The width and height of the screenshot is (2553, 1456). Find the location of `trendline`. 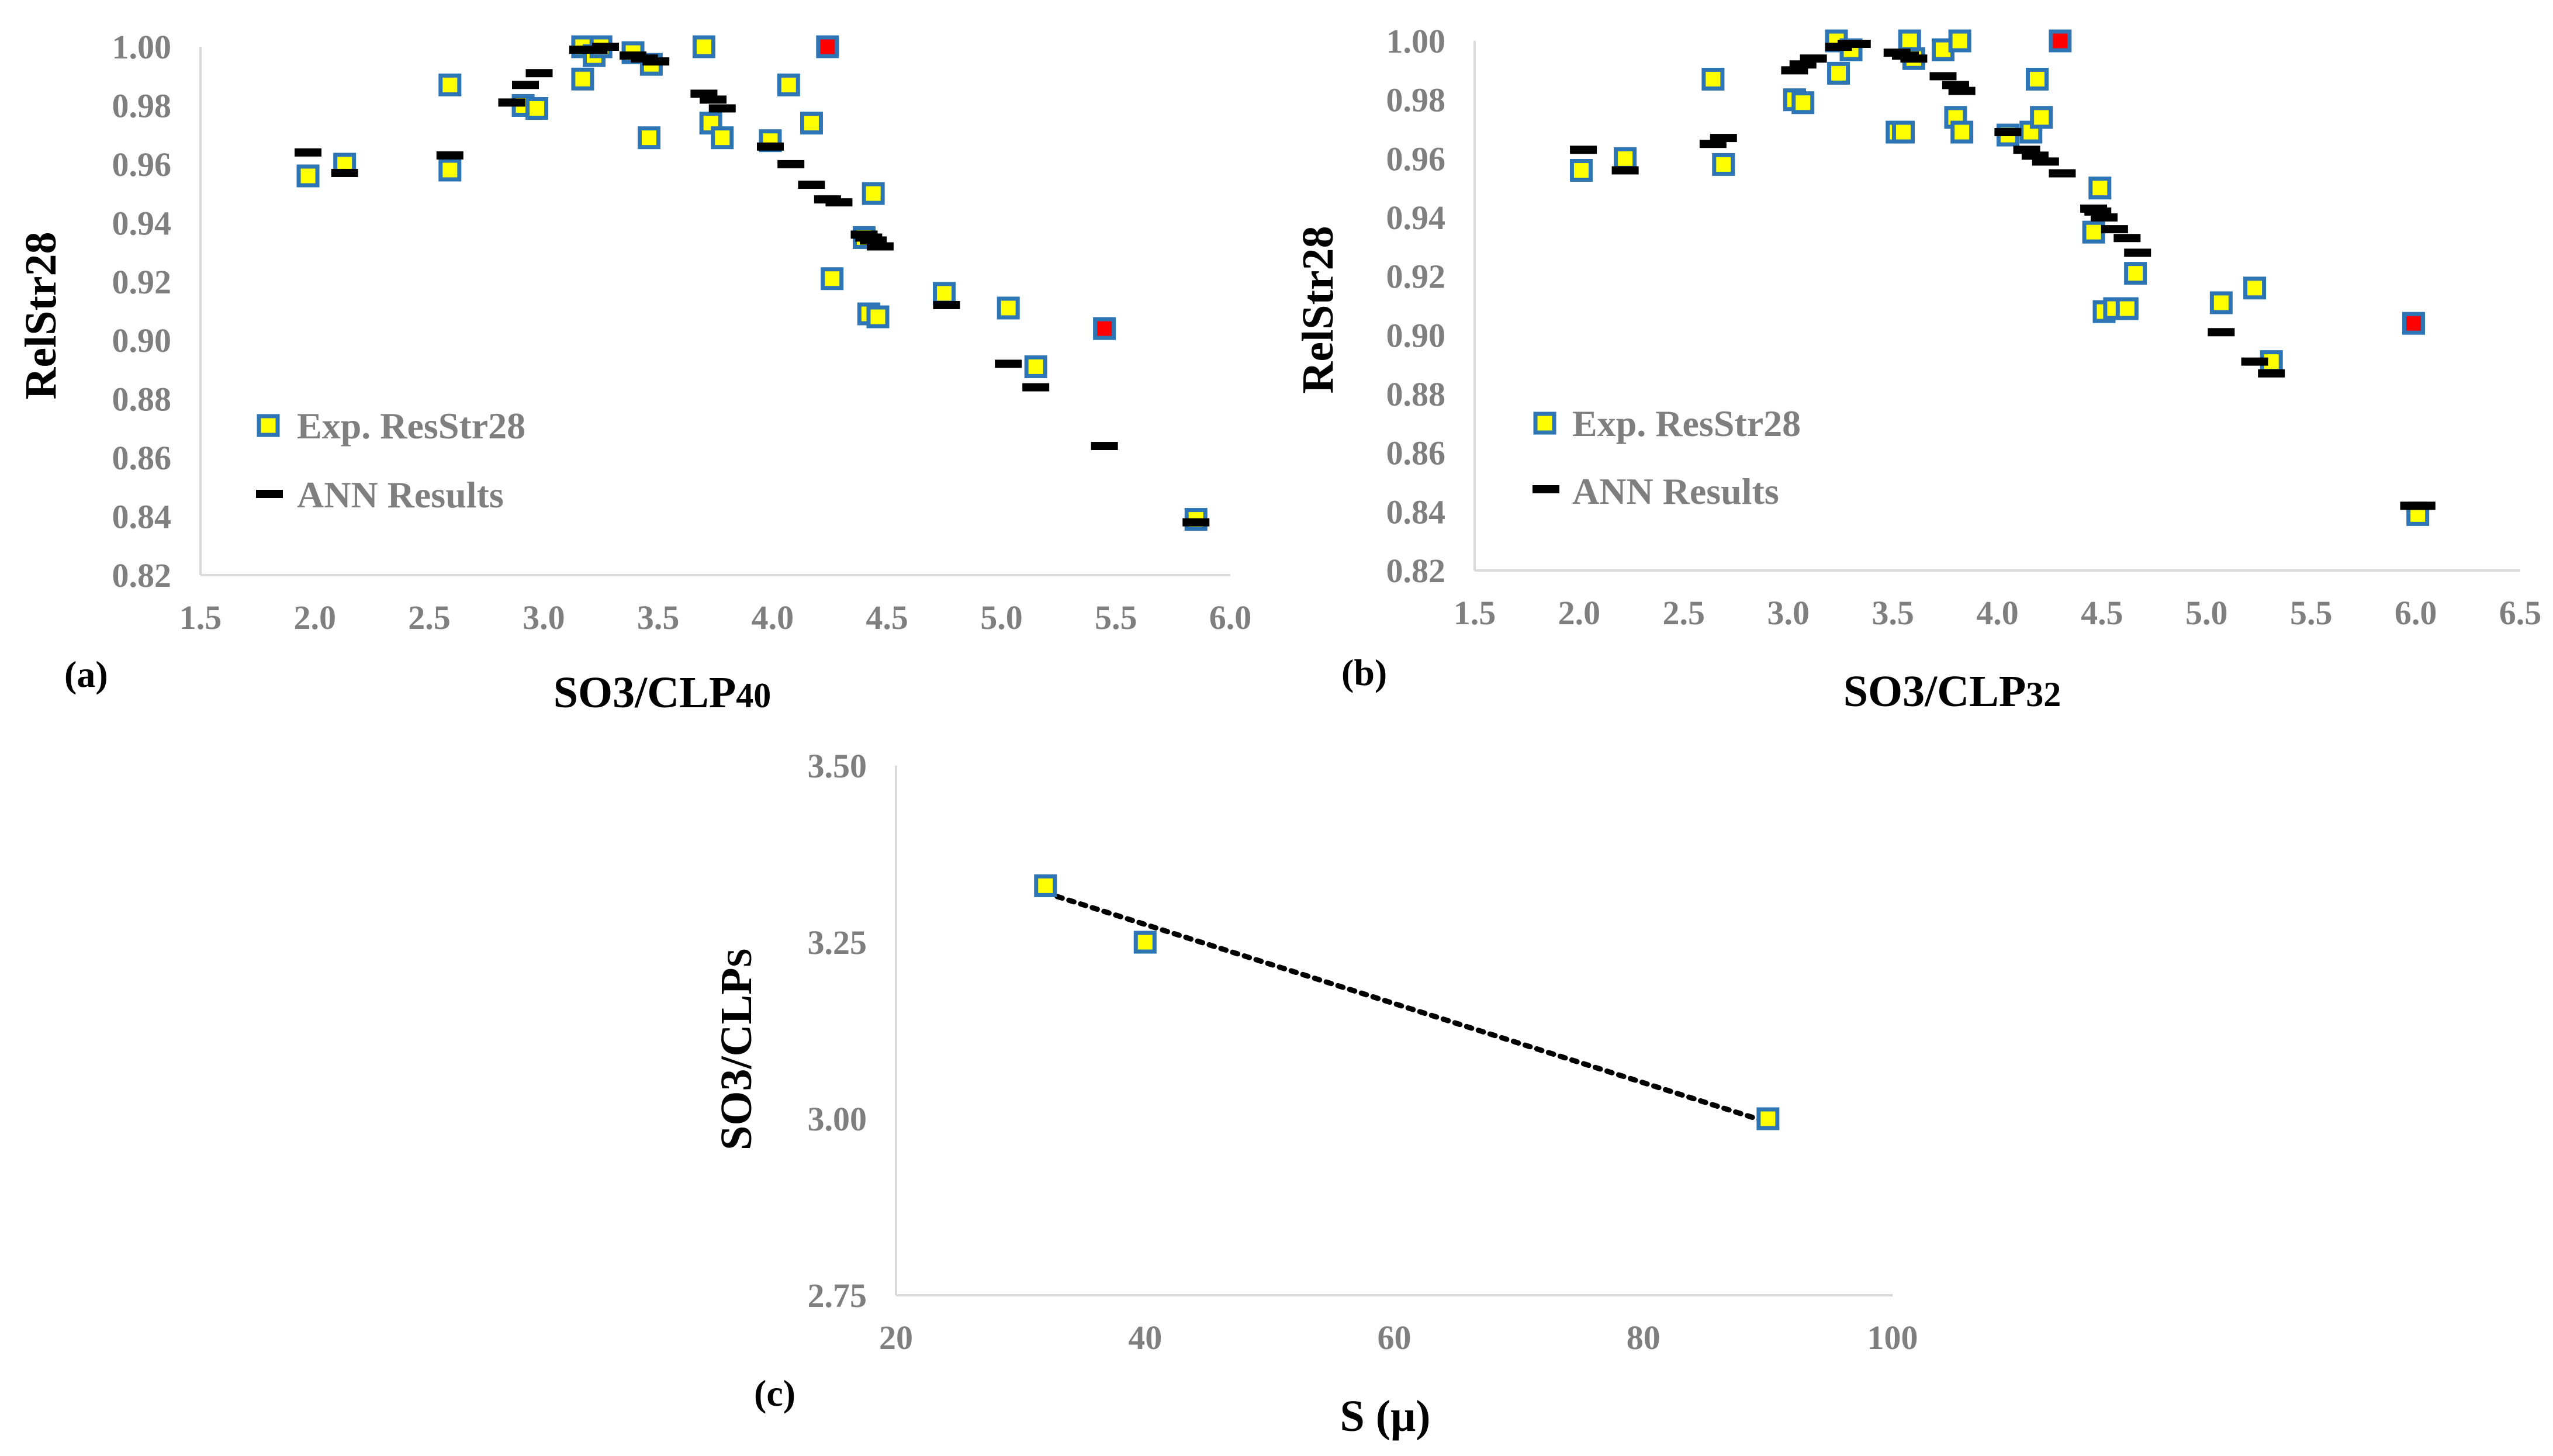

trendline is located at coordinates (1407, 1007).